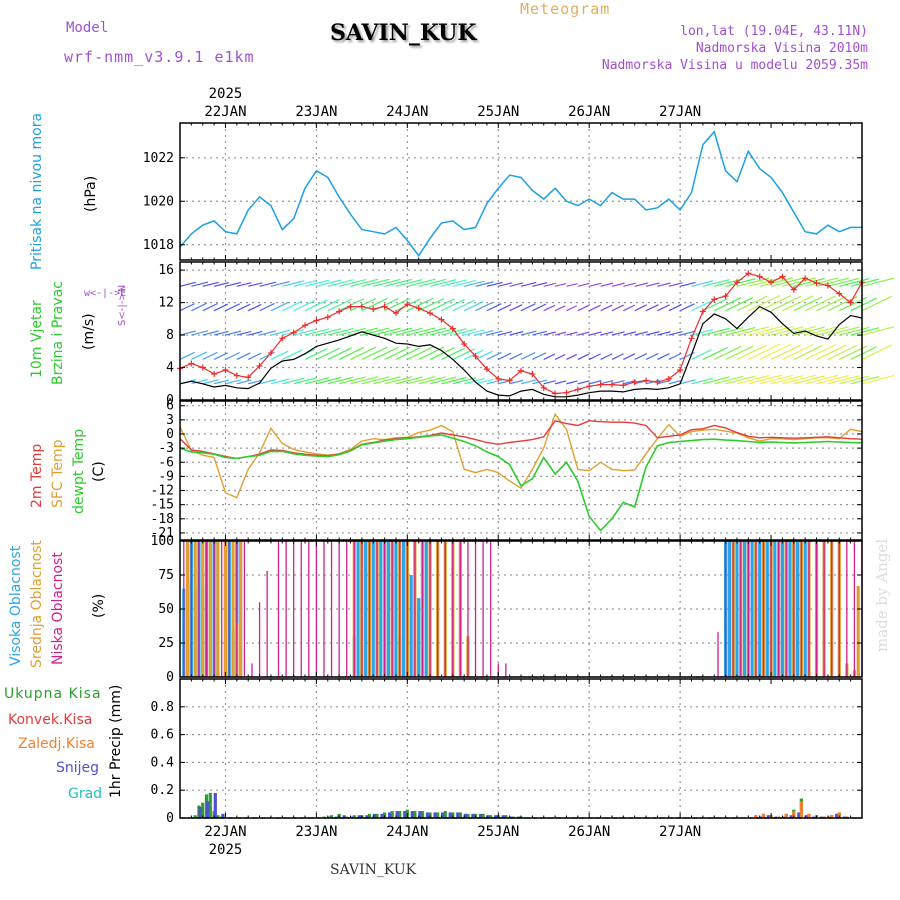 The image size is (900, 900). I want to click on temp2m-series, so click(521, 440).